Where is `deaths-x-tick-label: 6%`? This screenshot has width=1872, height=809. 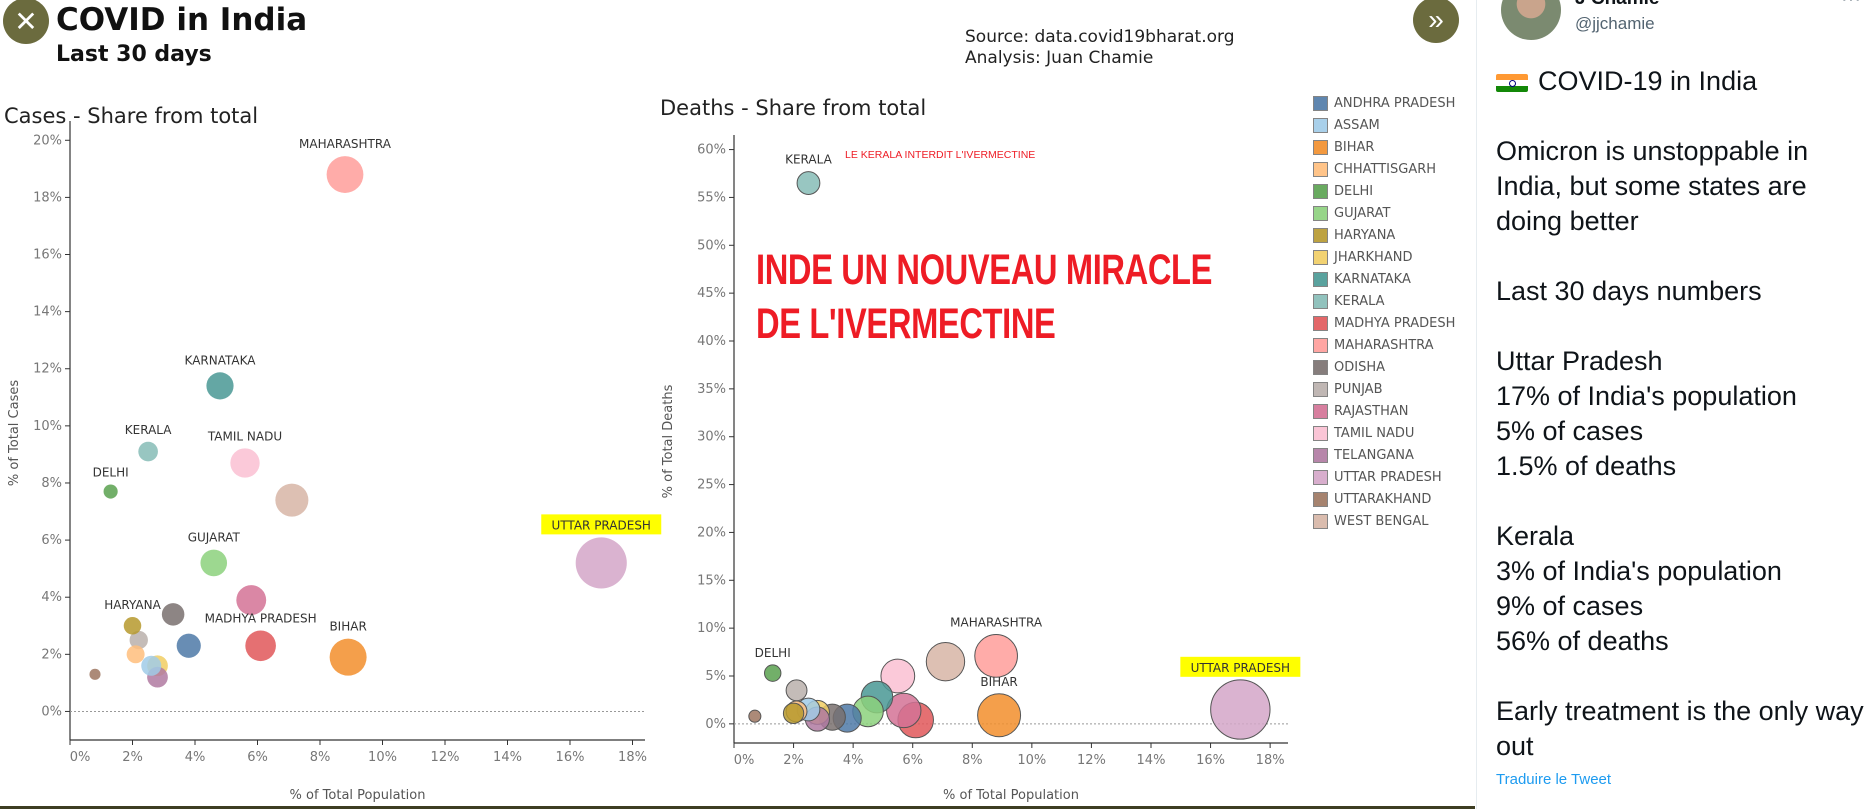 deaths-x-tick-label: 6% is located at coordinates (912, 760).